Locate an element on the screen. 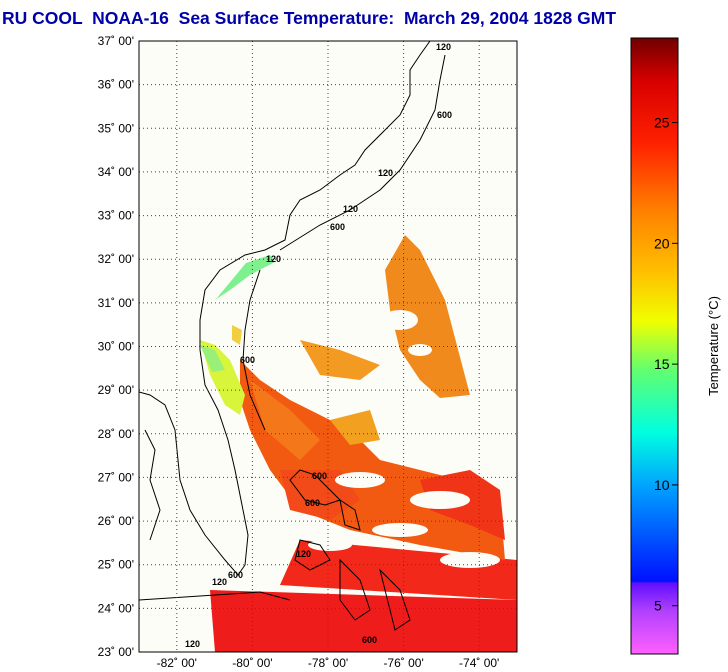 The image size is (728, 672). latitude-label: 27˚ 00' is located at coordinates (116, 477).